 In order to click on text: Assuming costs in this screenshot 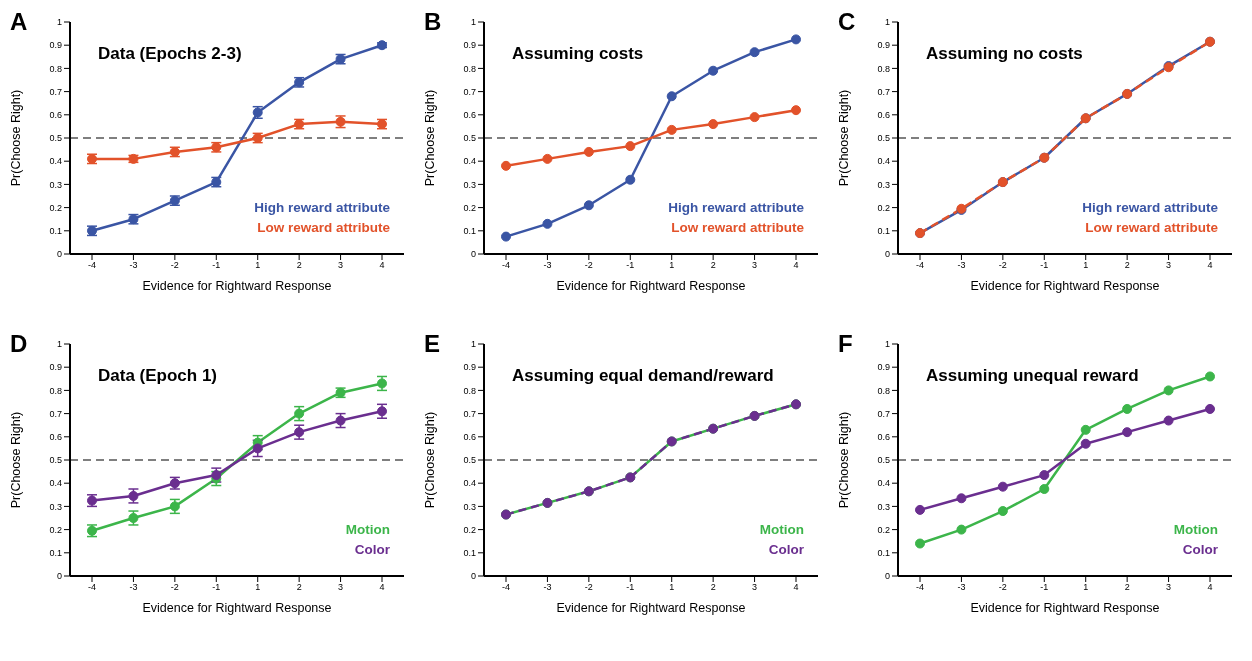, I will do `click(578, 54)`.